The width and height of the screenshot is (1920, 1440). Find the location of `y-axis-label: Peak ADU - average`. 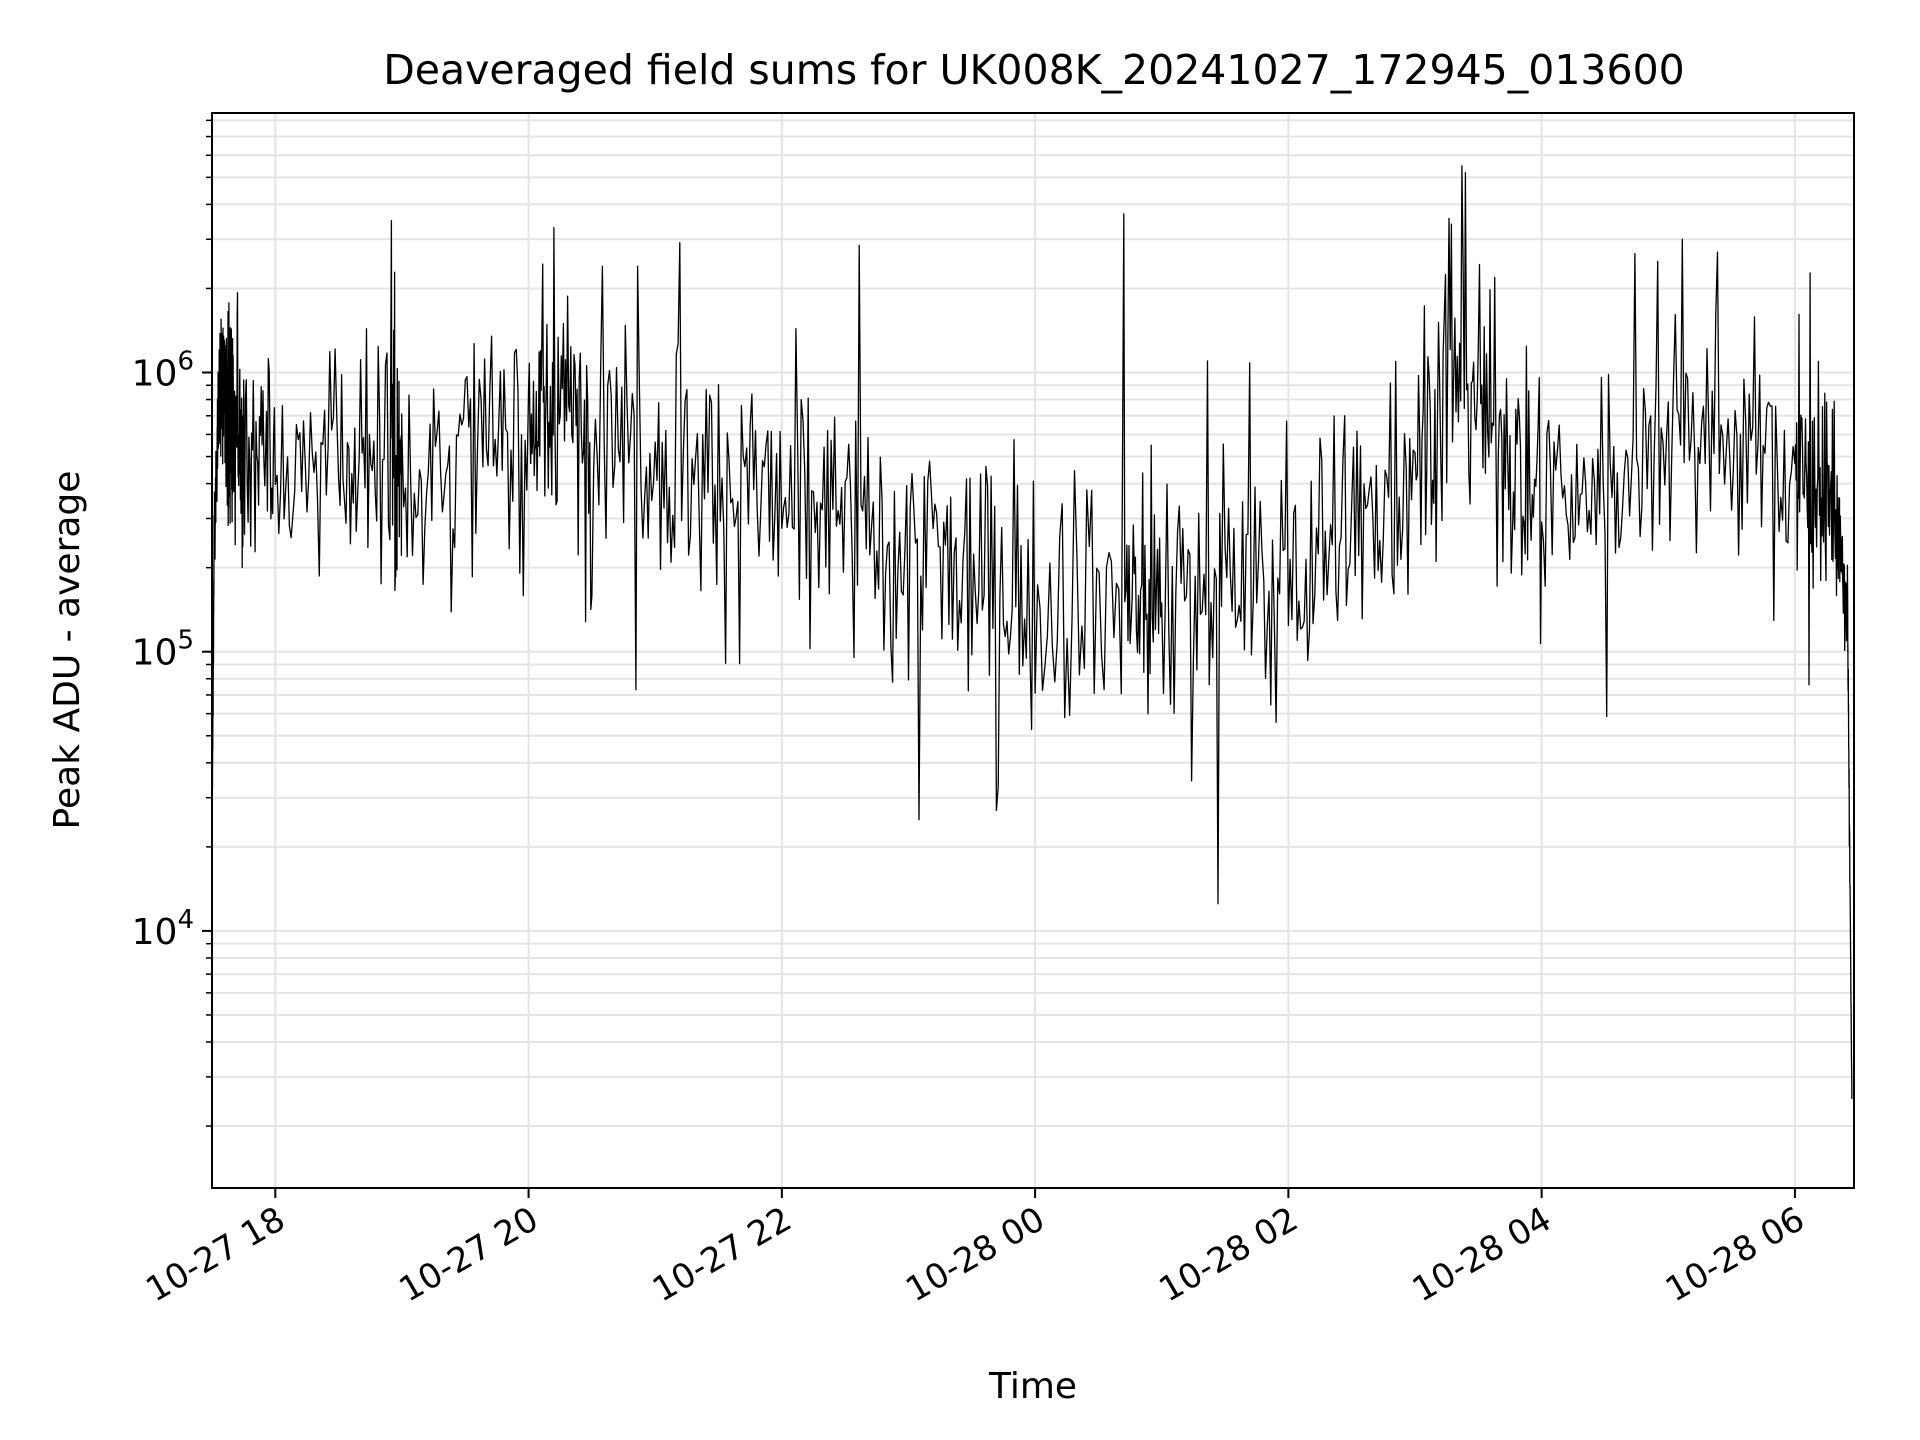

y-axis-label: Peak ADU - average is located at coordinates (67, 650).